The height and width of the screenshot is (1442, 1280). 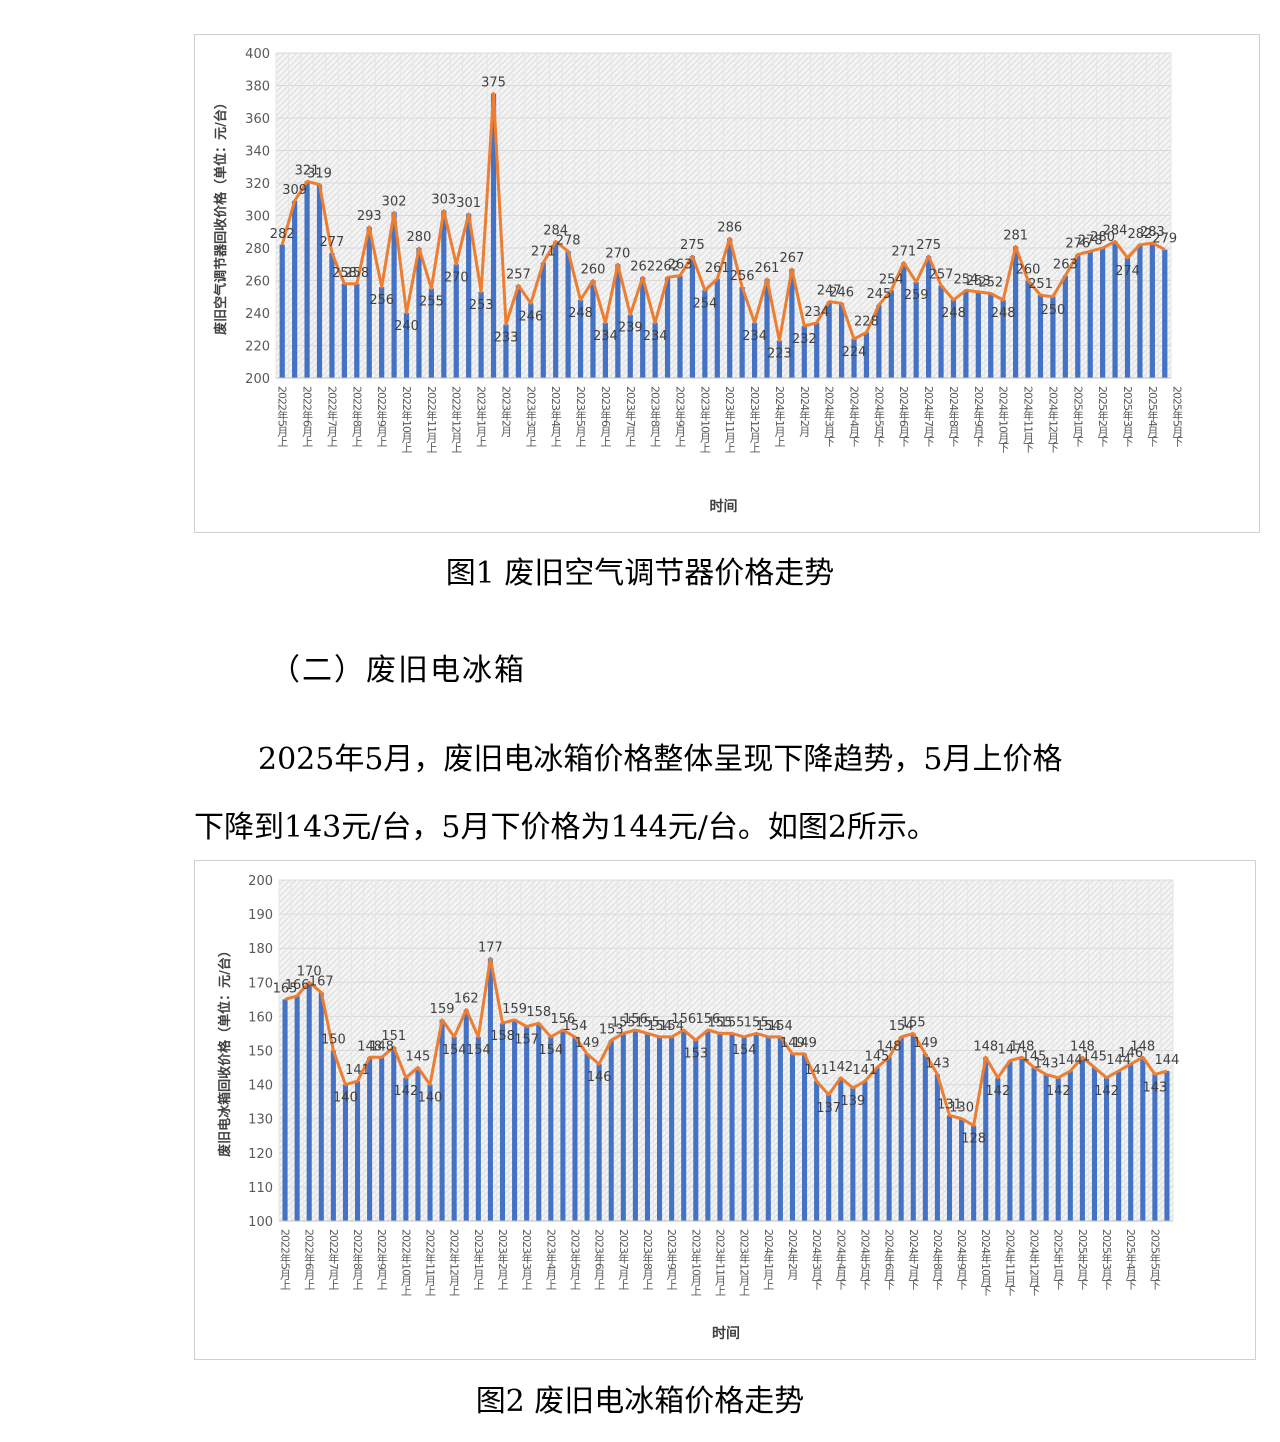 What do you see at coordinates (683, 1019) in the screenshot?
I see `chart2-data-label: 156` at bounding box center [683, 1019].